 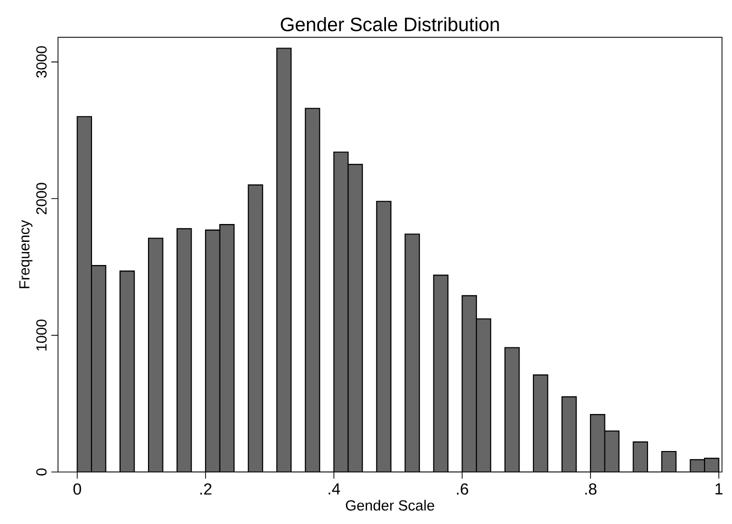 I want to click on y-tick-label: 0, so click(x=41, y=472).